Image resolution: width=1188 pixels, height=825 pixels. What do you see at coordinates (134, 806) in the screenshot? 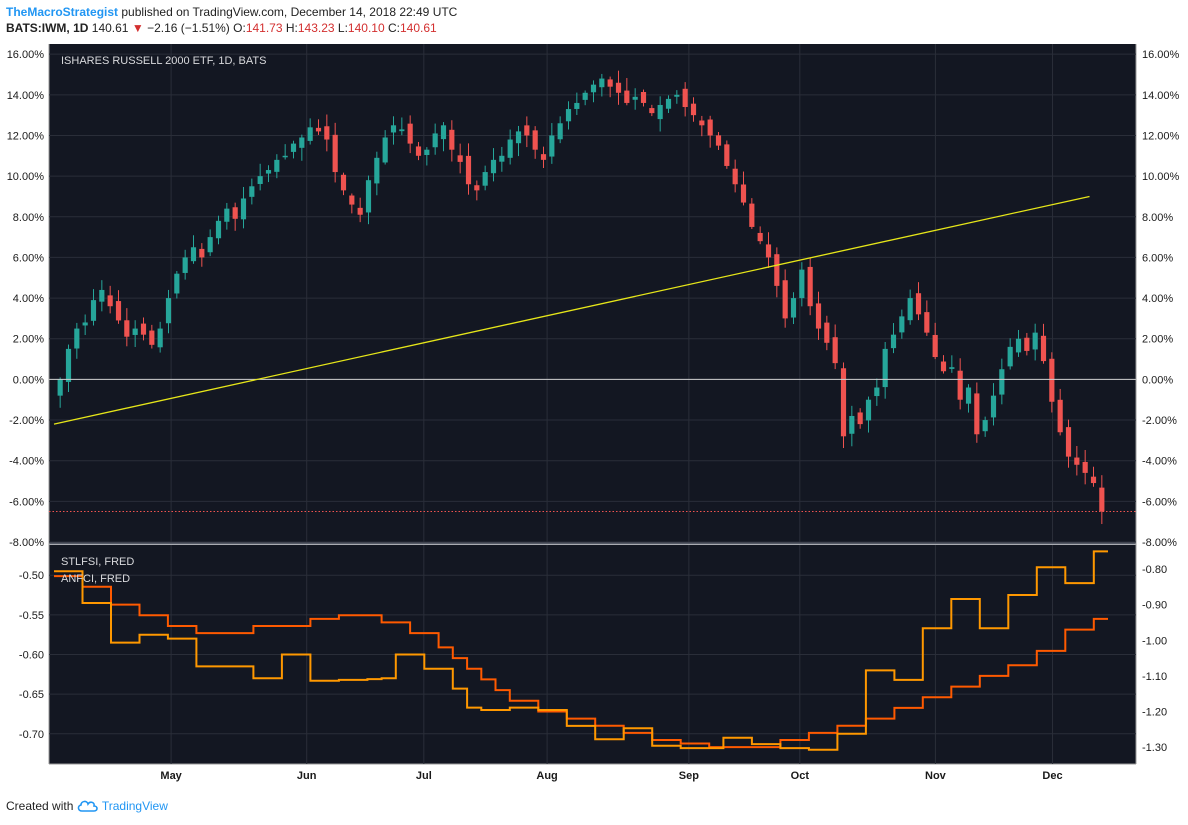
I see `tradingview-link: TradingView` at bounding box center [134, 806].